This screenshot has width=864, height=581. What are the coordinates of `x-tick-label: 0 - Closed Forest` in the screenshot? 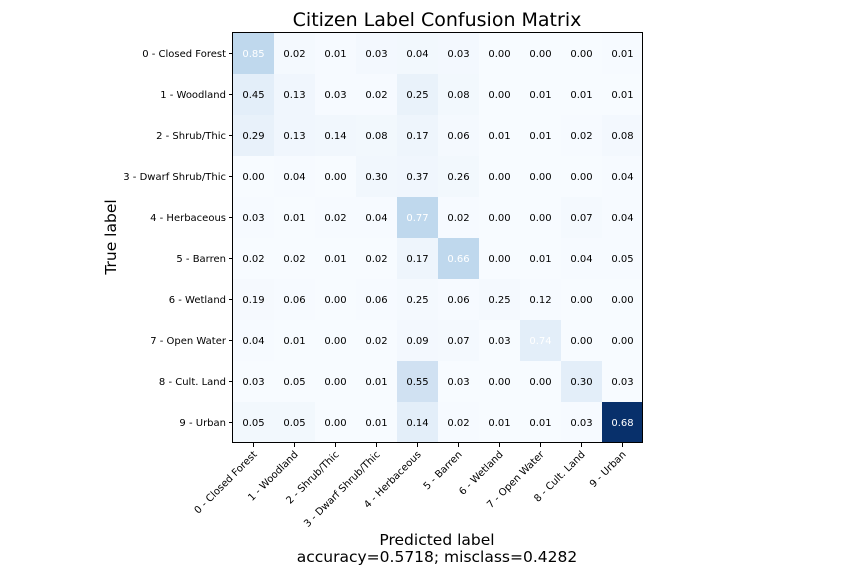 It's located at (226, 482).